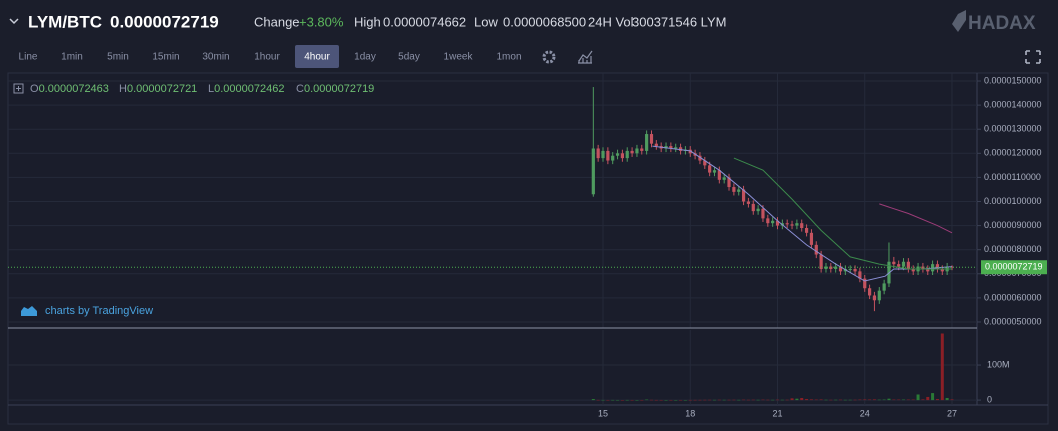 This screenshot has width=1058, height=431. I want to click on vol: 300371546 LYM, so click(679, 21).